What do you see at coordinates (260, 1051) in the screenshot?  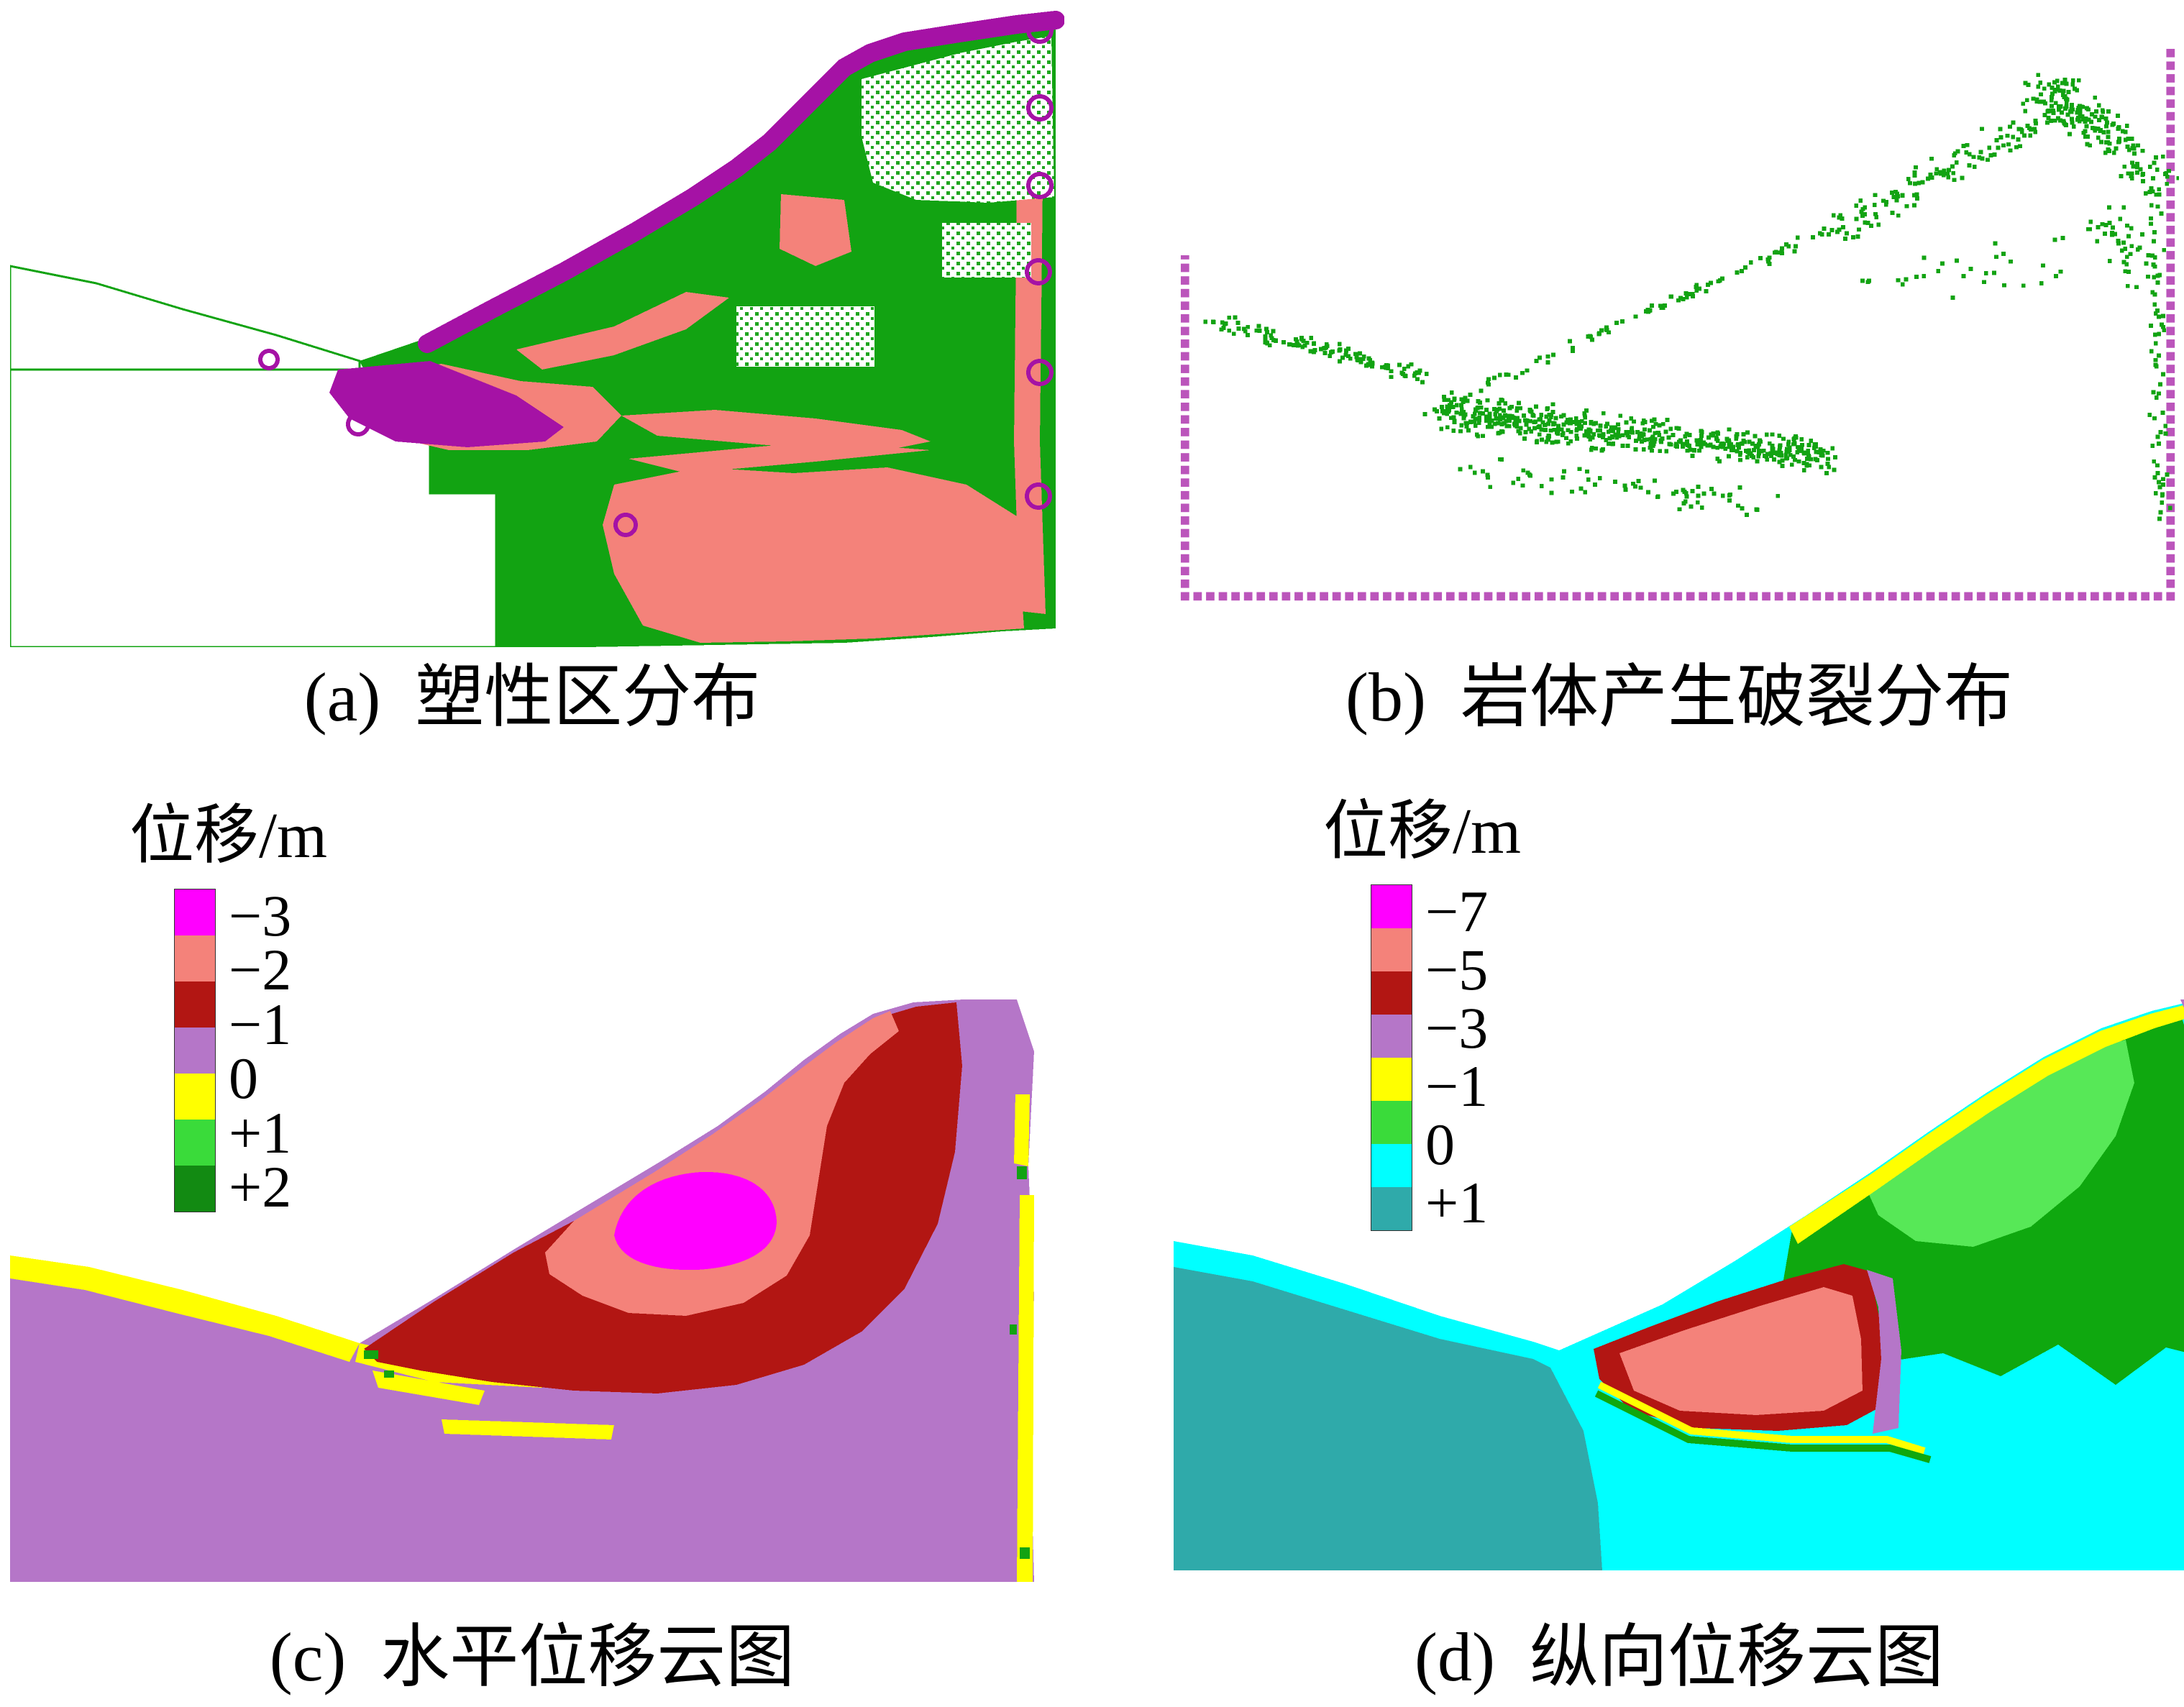 I see `legend-c-labels: −3 −2 −1 0 +1 +2` at bounding box center [260, 1051].